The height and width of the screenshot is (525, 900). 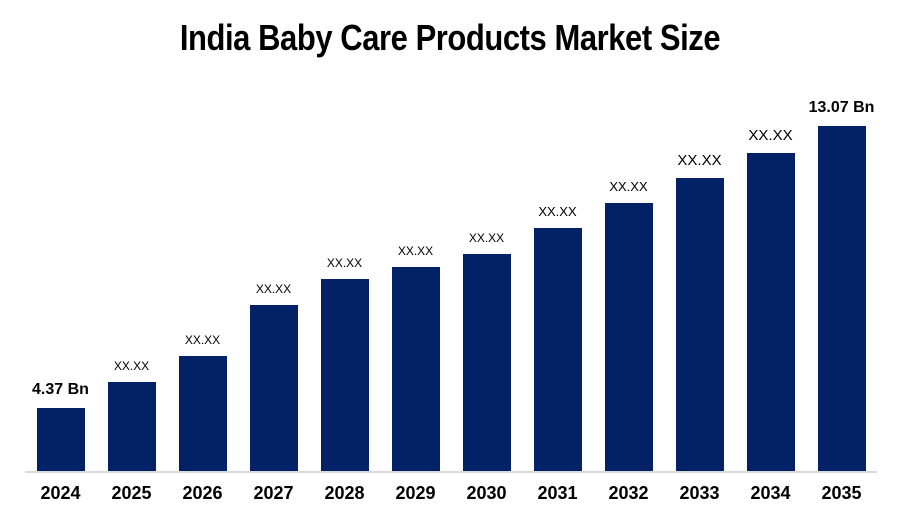 I want to click on x-axis-label-2024: 2024, so click(x=60, y=493).